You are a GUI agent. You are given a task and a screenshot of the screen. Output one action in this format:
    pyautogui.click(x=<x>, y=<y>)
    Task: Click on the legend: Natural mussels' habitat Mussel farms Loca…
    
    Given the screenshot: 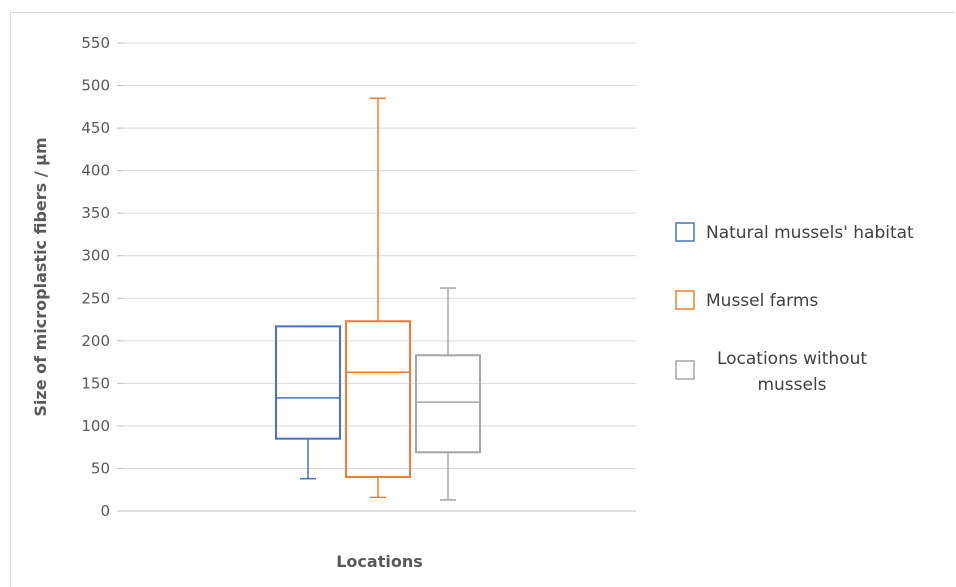 What is the action you would take?
    pyautogui.click(x=794, y=308)
    